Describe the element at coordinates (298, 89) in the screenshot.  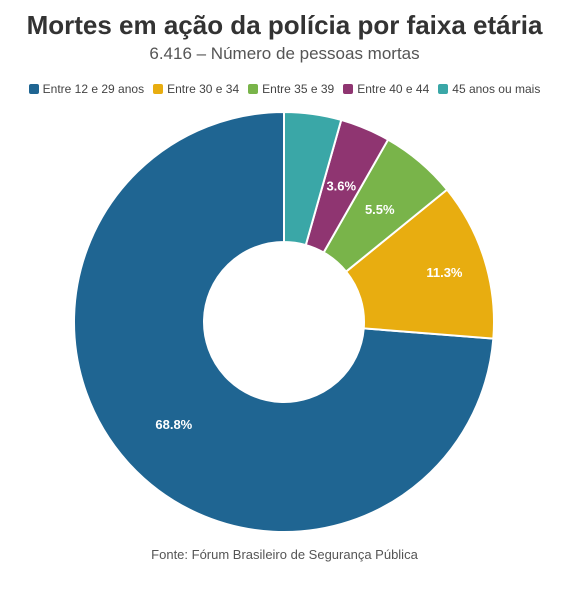
I see `legend-label: Entre 35 e 39` at that location.